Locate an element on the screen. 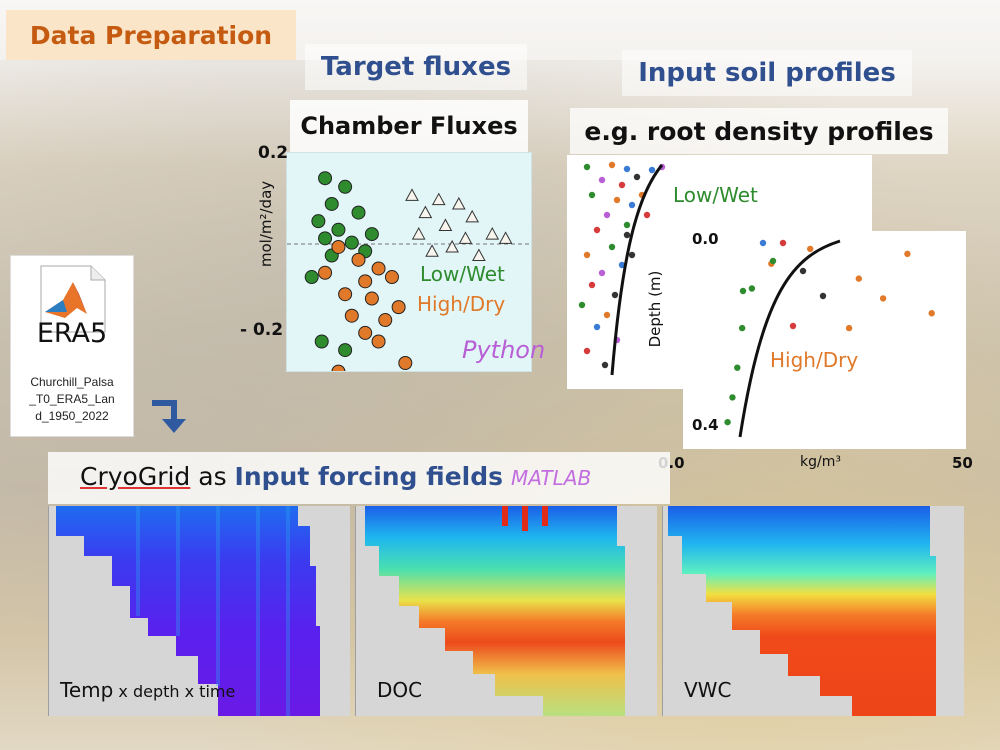 Image resolution: width=1000 pixels, height=750 pixels. doc-field-label: DOC is located at coordinates (400, 690).